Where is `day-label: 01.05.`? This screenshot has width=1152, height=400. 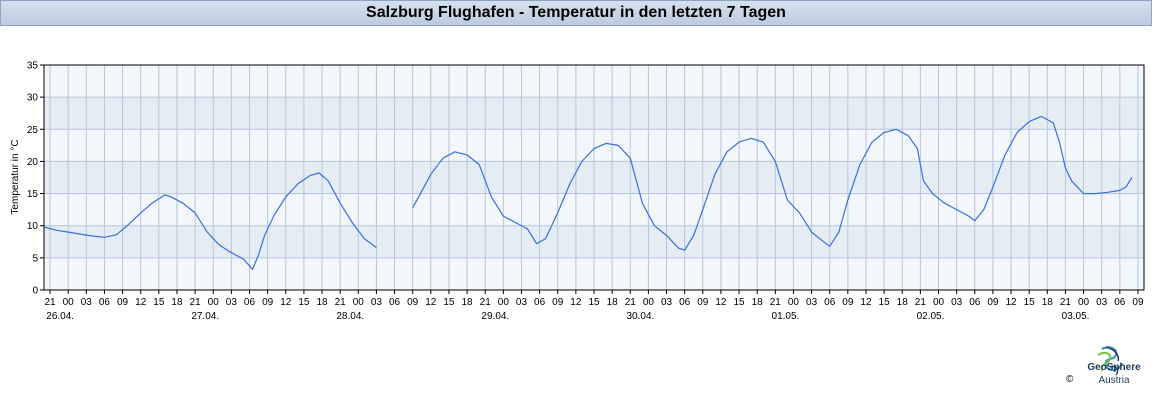 day-label: 01.05. is located at coordinates (786, 316).